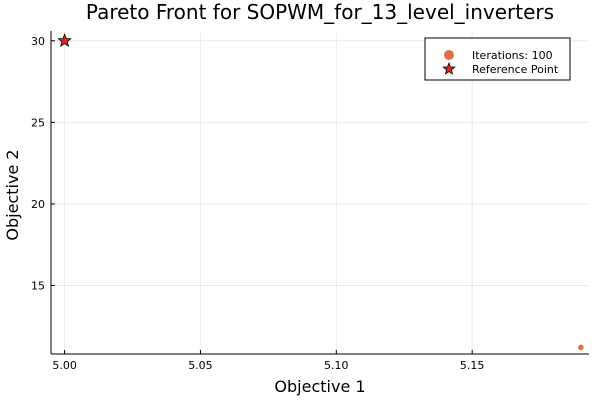 The image size is (600, 400). I want to click on legend-marker-iterations, so click(449, 55).